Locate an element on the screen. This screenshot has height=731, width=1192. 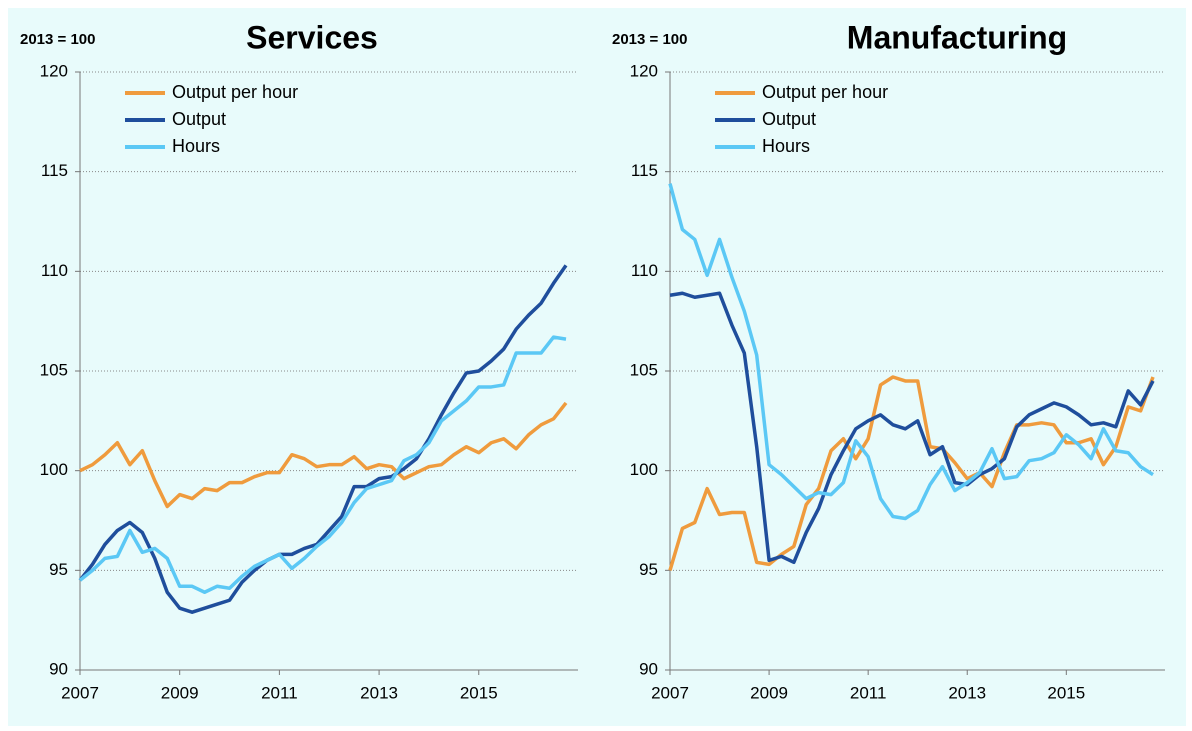
chart-title: Manufacturing is located at coordinates (957, 37).